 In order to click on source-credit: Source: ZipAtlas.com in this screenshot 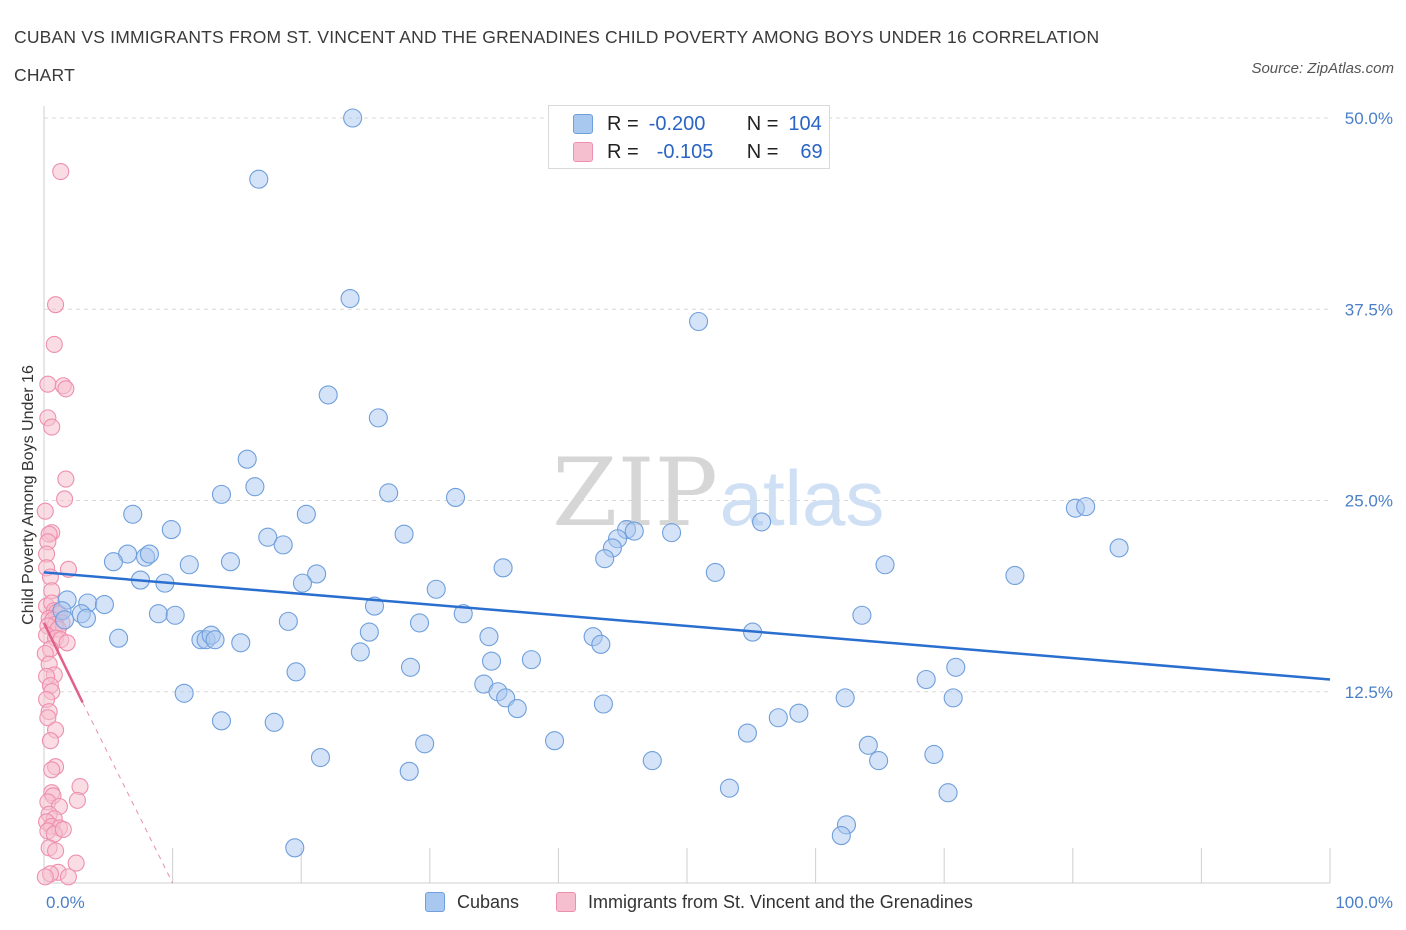, I will do `click(1322, 68)`.